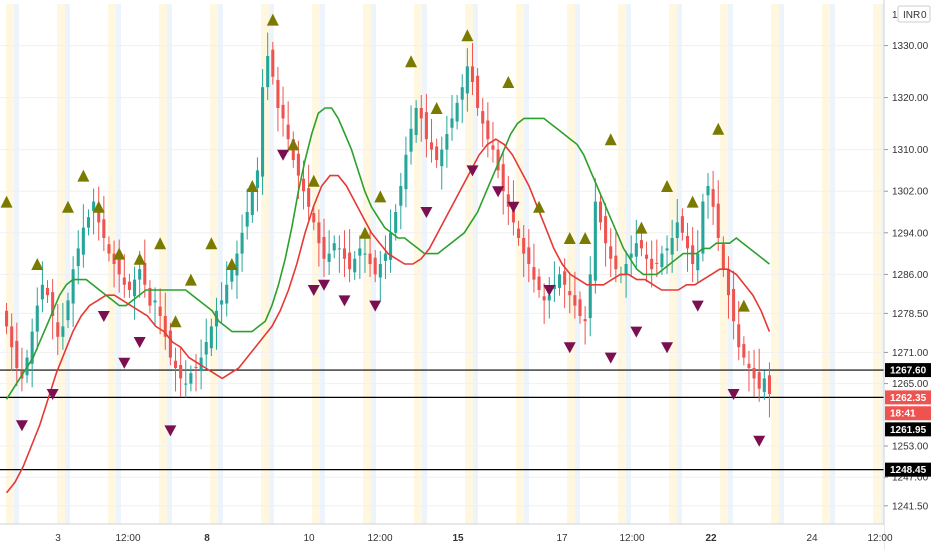  I want to click on currency-box, so click(914, 14).